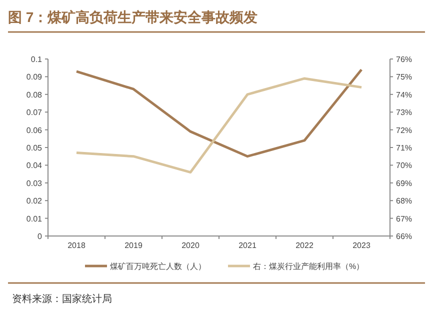 The image size is (433, 320). I want to click on y-tick-label: 0.05, so click(34, 148).